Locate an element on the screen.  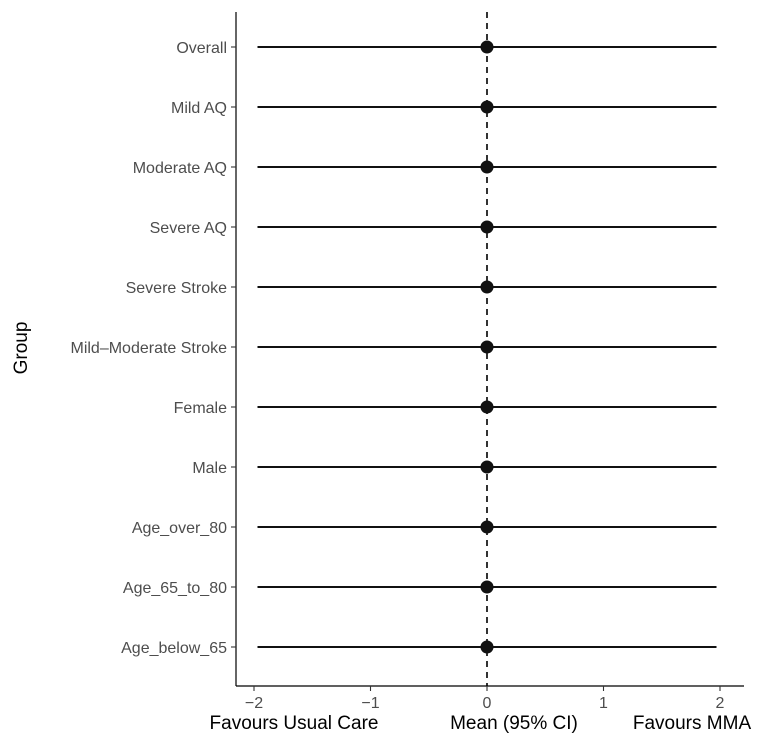
x-axis-title-left: Favours Usual Care is located at coordinates (294, 723).